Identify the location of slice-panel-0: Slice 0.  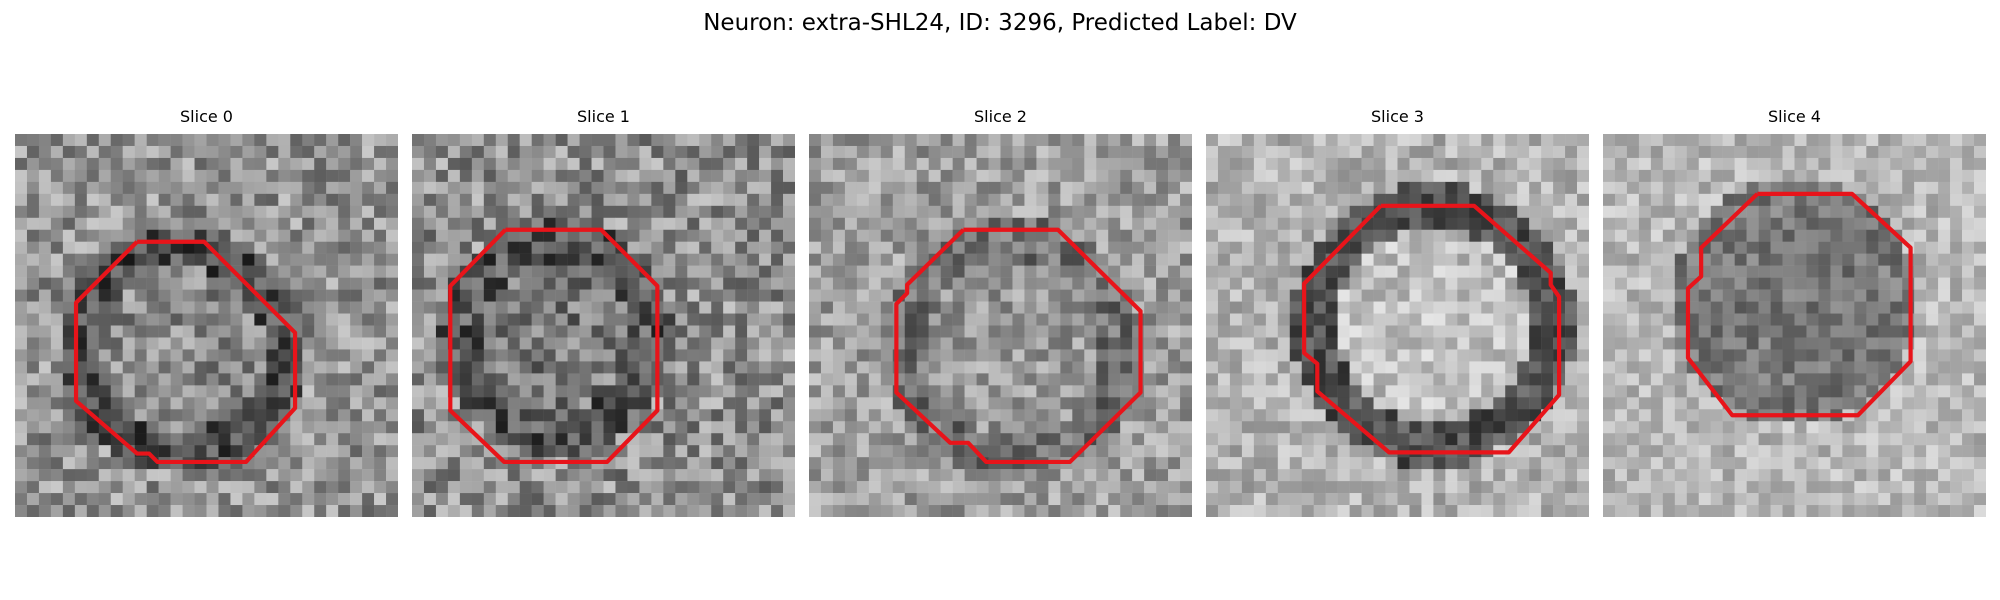
(206, 311).